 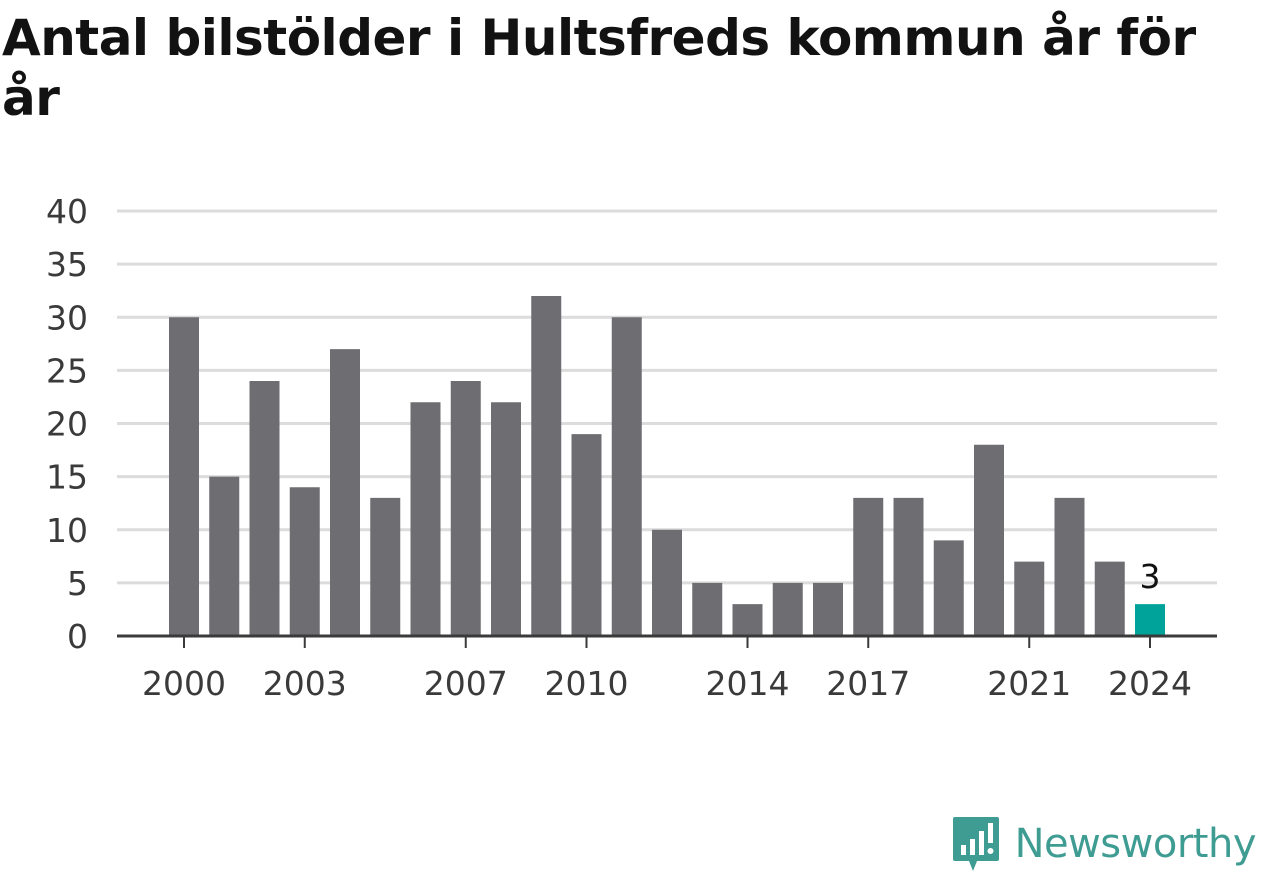 I want to click on data-label-2024: 3, so click(x=1150, y=576).